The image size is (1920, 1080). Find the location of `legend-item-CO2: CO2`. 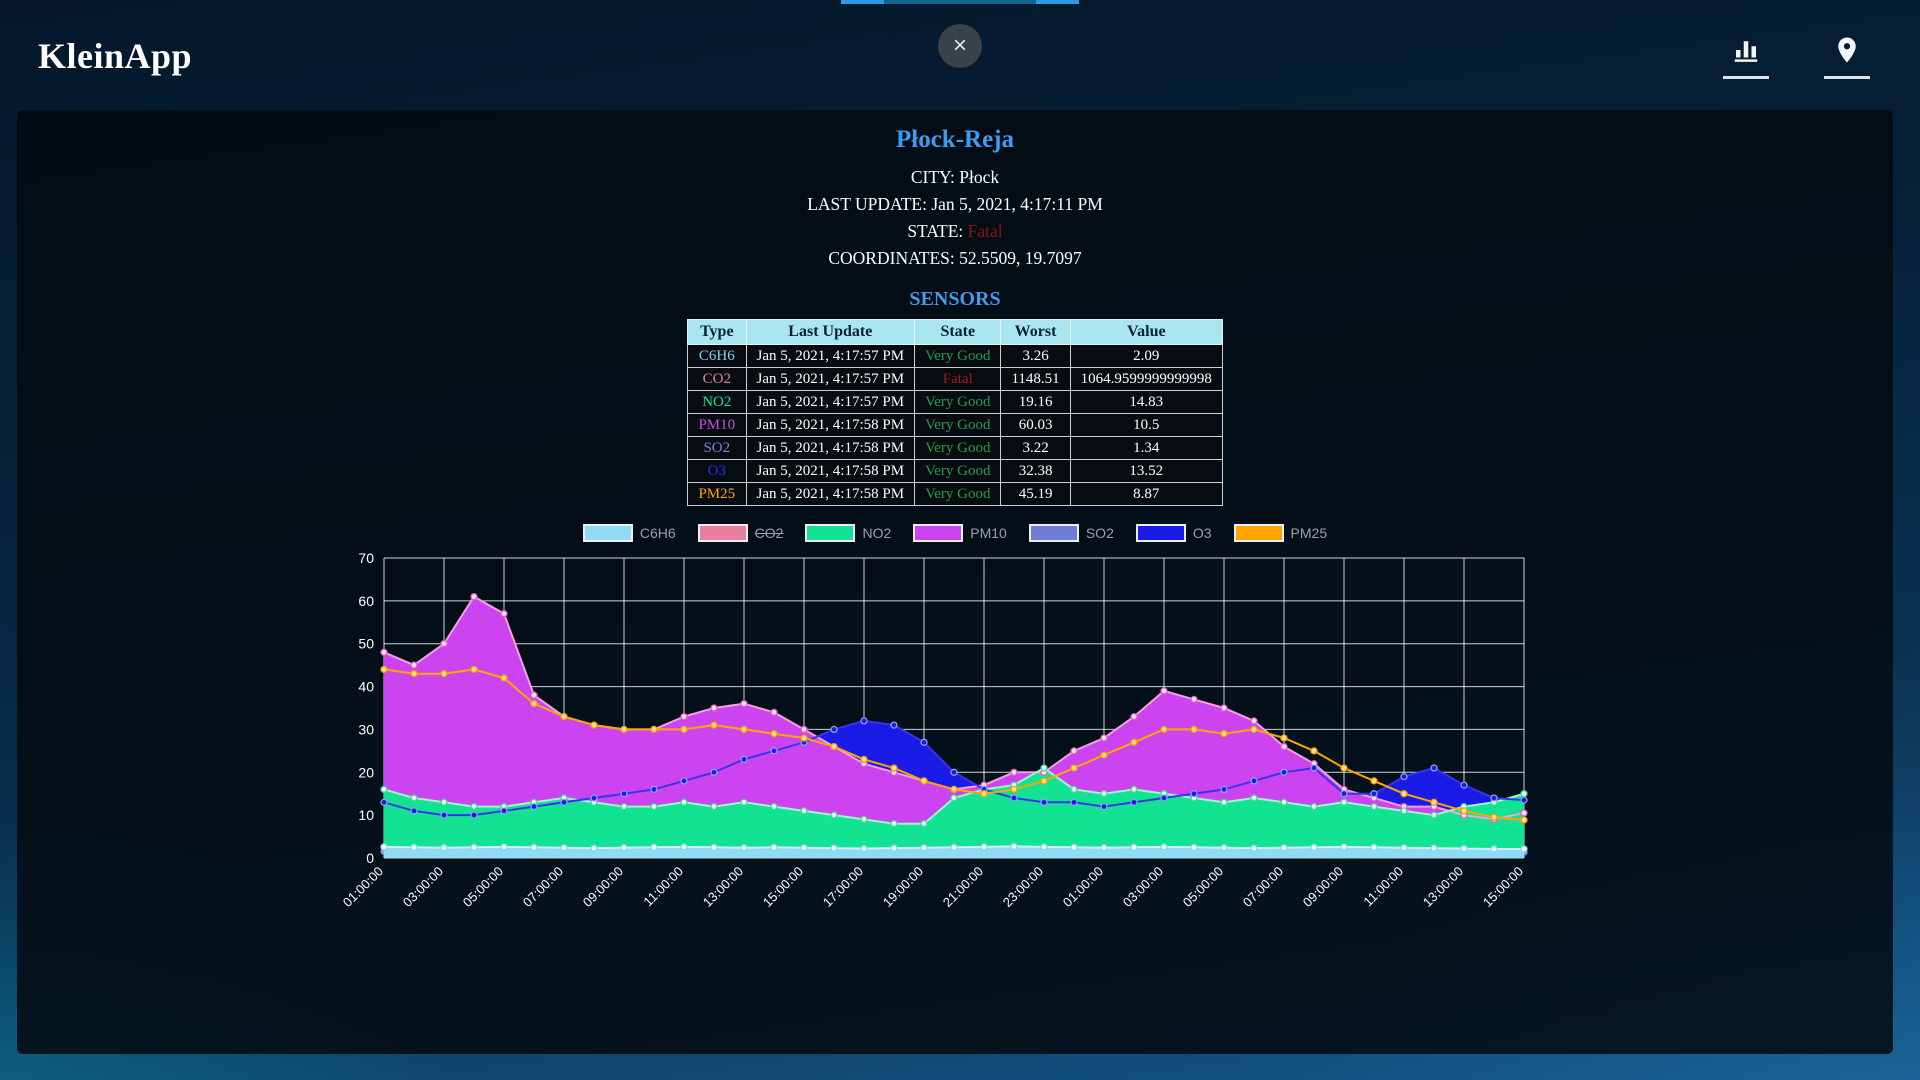

legend-item-CO2: CO2 is located at coordinates (740, 533).